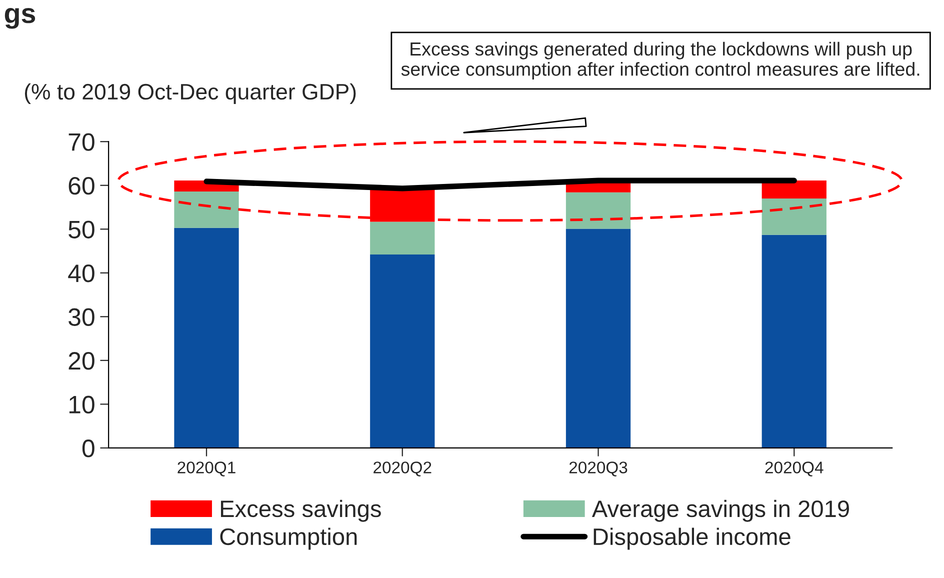 Image resolution: width=944 pixels, height=578 pixels. Describe the element at coordinates (598, 469) in the screenshot. I see `x-tick-label: 2020Q3` at that location.